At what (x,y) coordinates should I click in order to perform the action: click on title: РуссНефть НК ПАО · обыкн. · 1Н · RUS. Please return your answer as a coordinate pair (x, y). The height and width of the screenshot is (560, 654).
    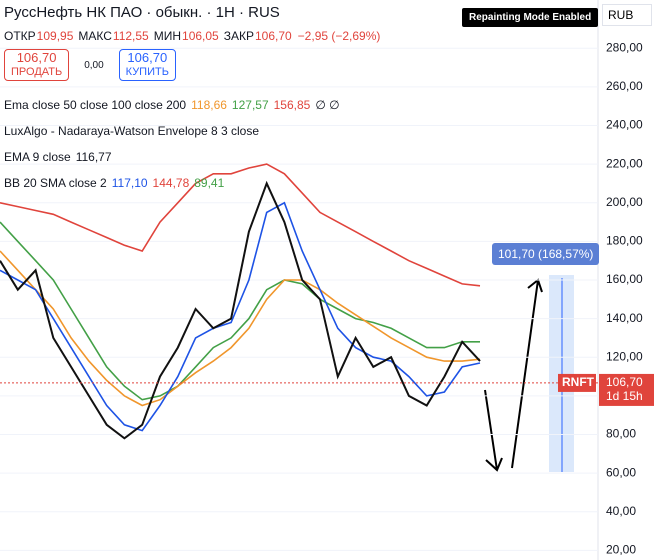
    Looking at the image, I should click on (142, 12).